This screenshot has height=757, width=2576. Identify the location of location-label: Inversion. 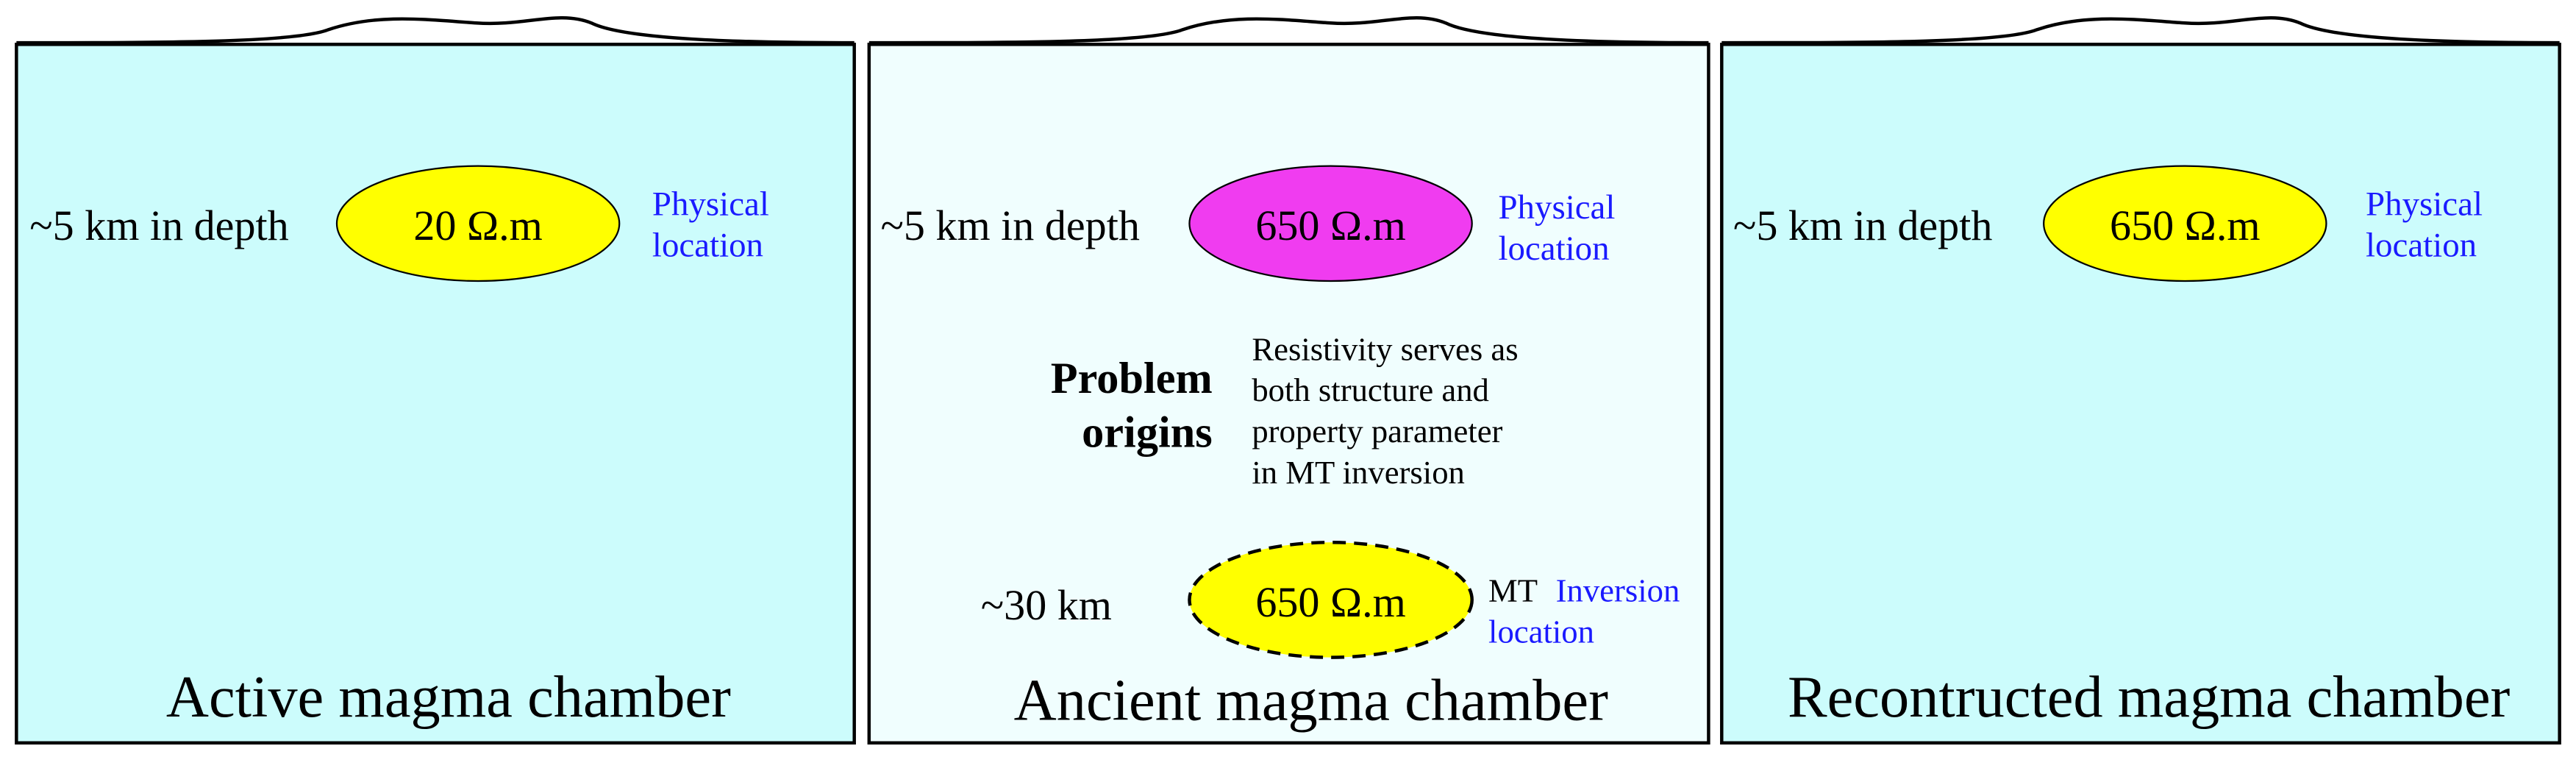
(1618, 590).